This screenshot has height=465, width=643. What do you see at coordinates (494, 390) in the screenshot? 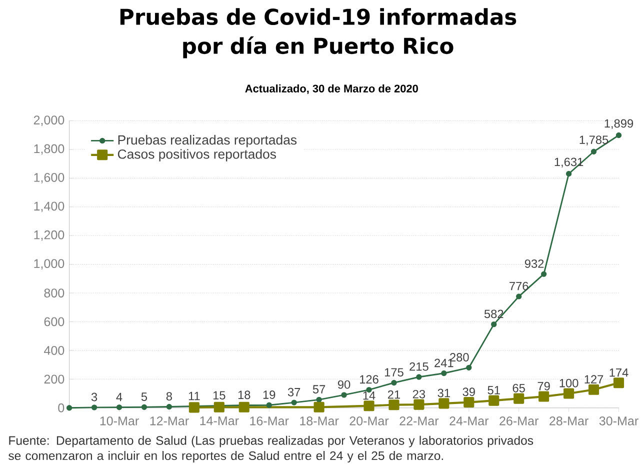
I see `data-label: 51` at bounding box center [494, 390].